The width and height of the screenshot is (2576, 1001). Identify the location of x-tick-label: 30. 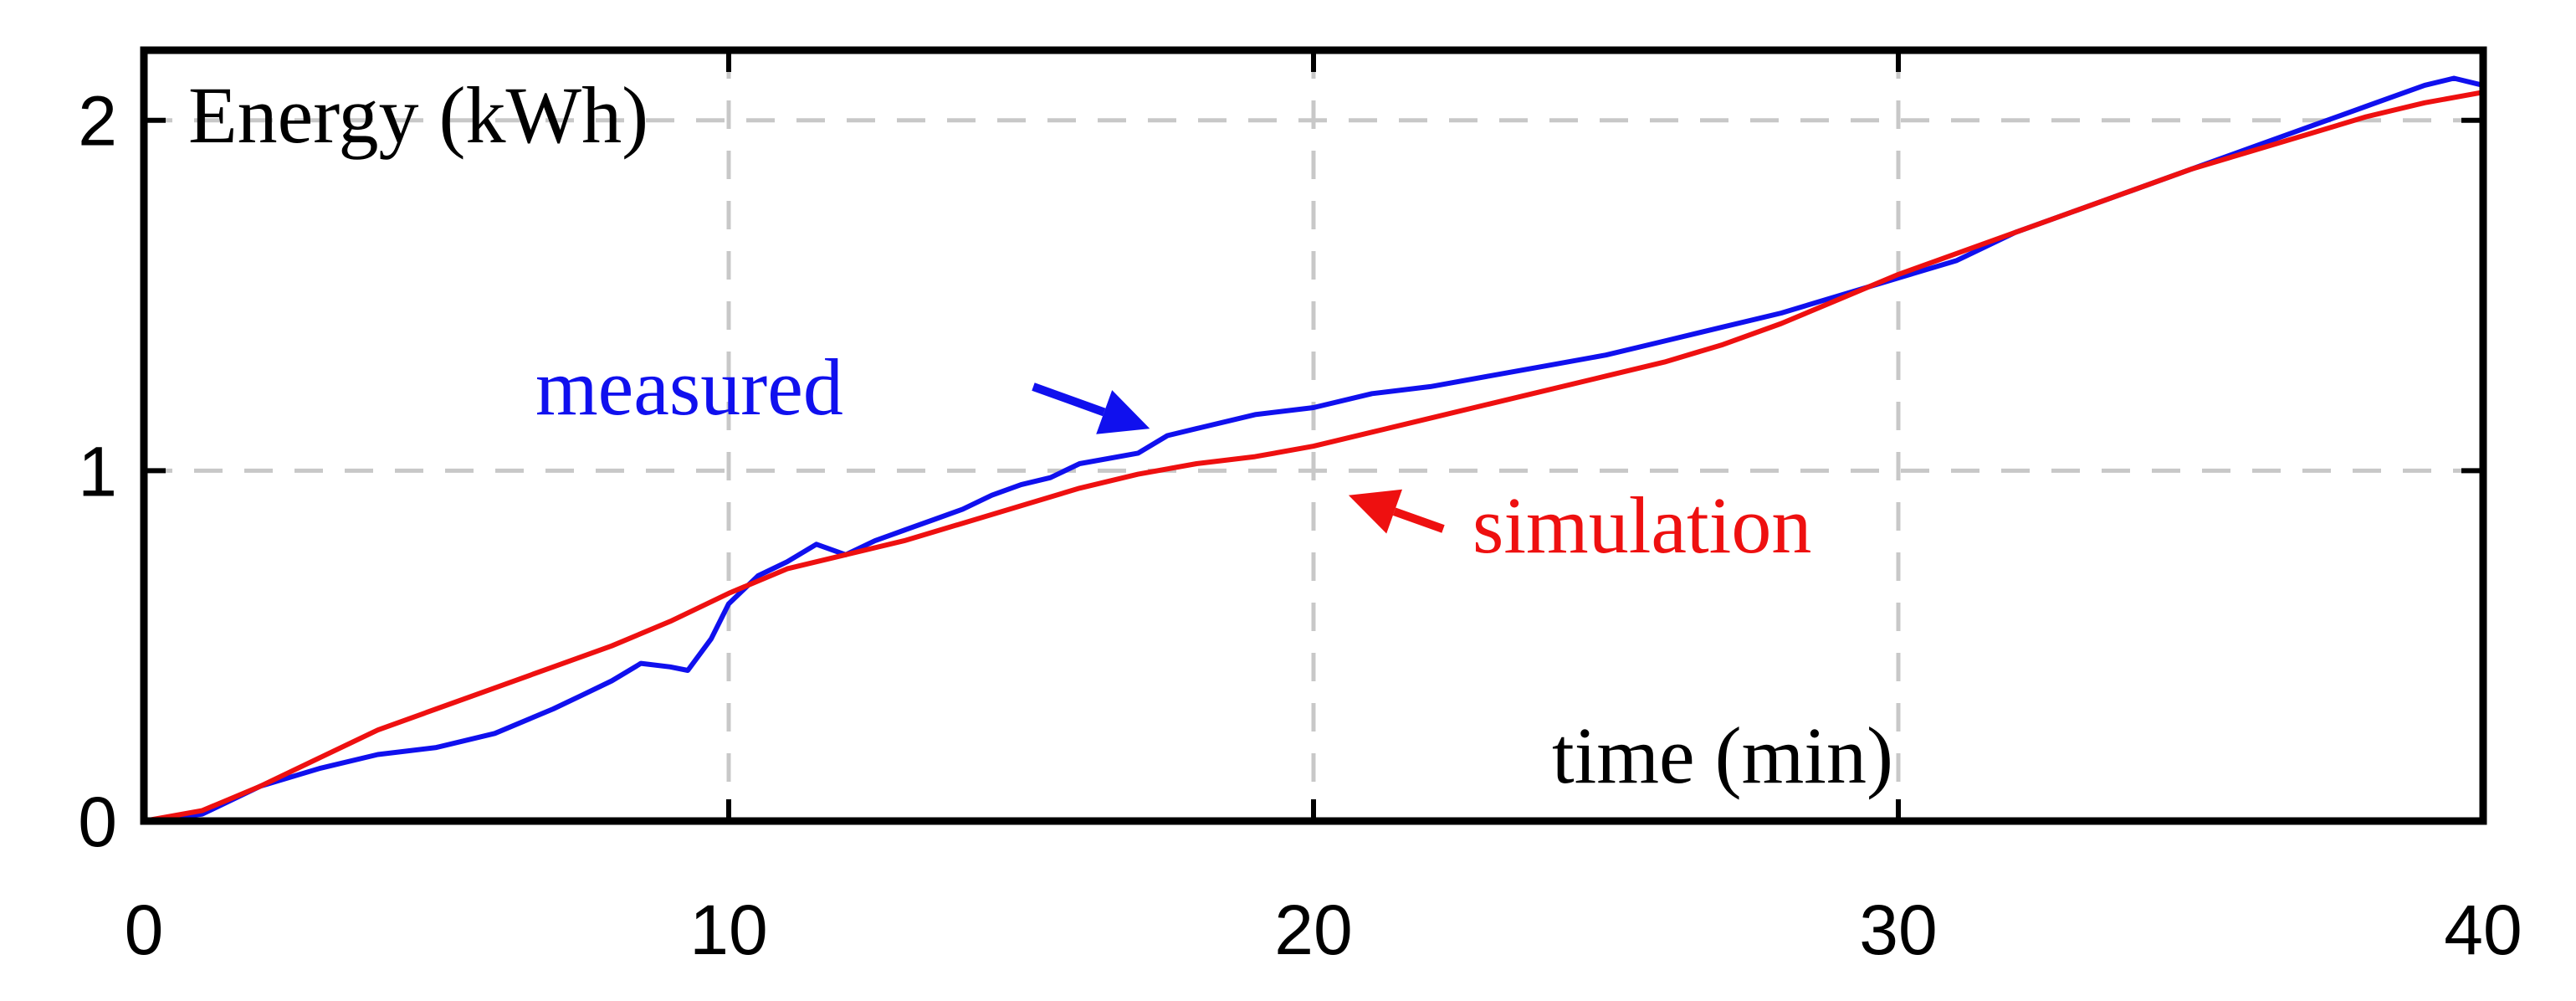
(1898, 930).